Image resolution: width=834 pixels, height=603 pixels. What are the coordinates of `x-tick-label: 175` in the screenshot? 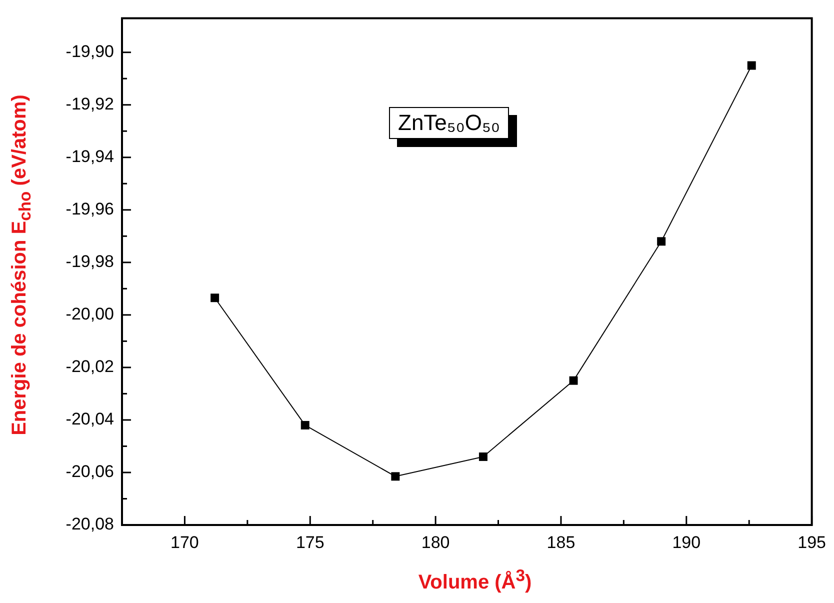 It's located at (310, 542).